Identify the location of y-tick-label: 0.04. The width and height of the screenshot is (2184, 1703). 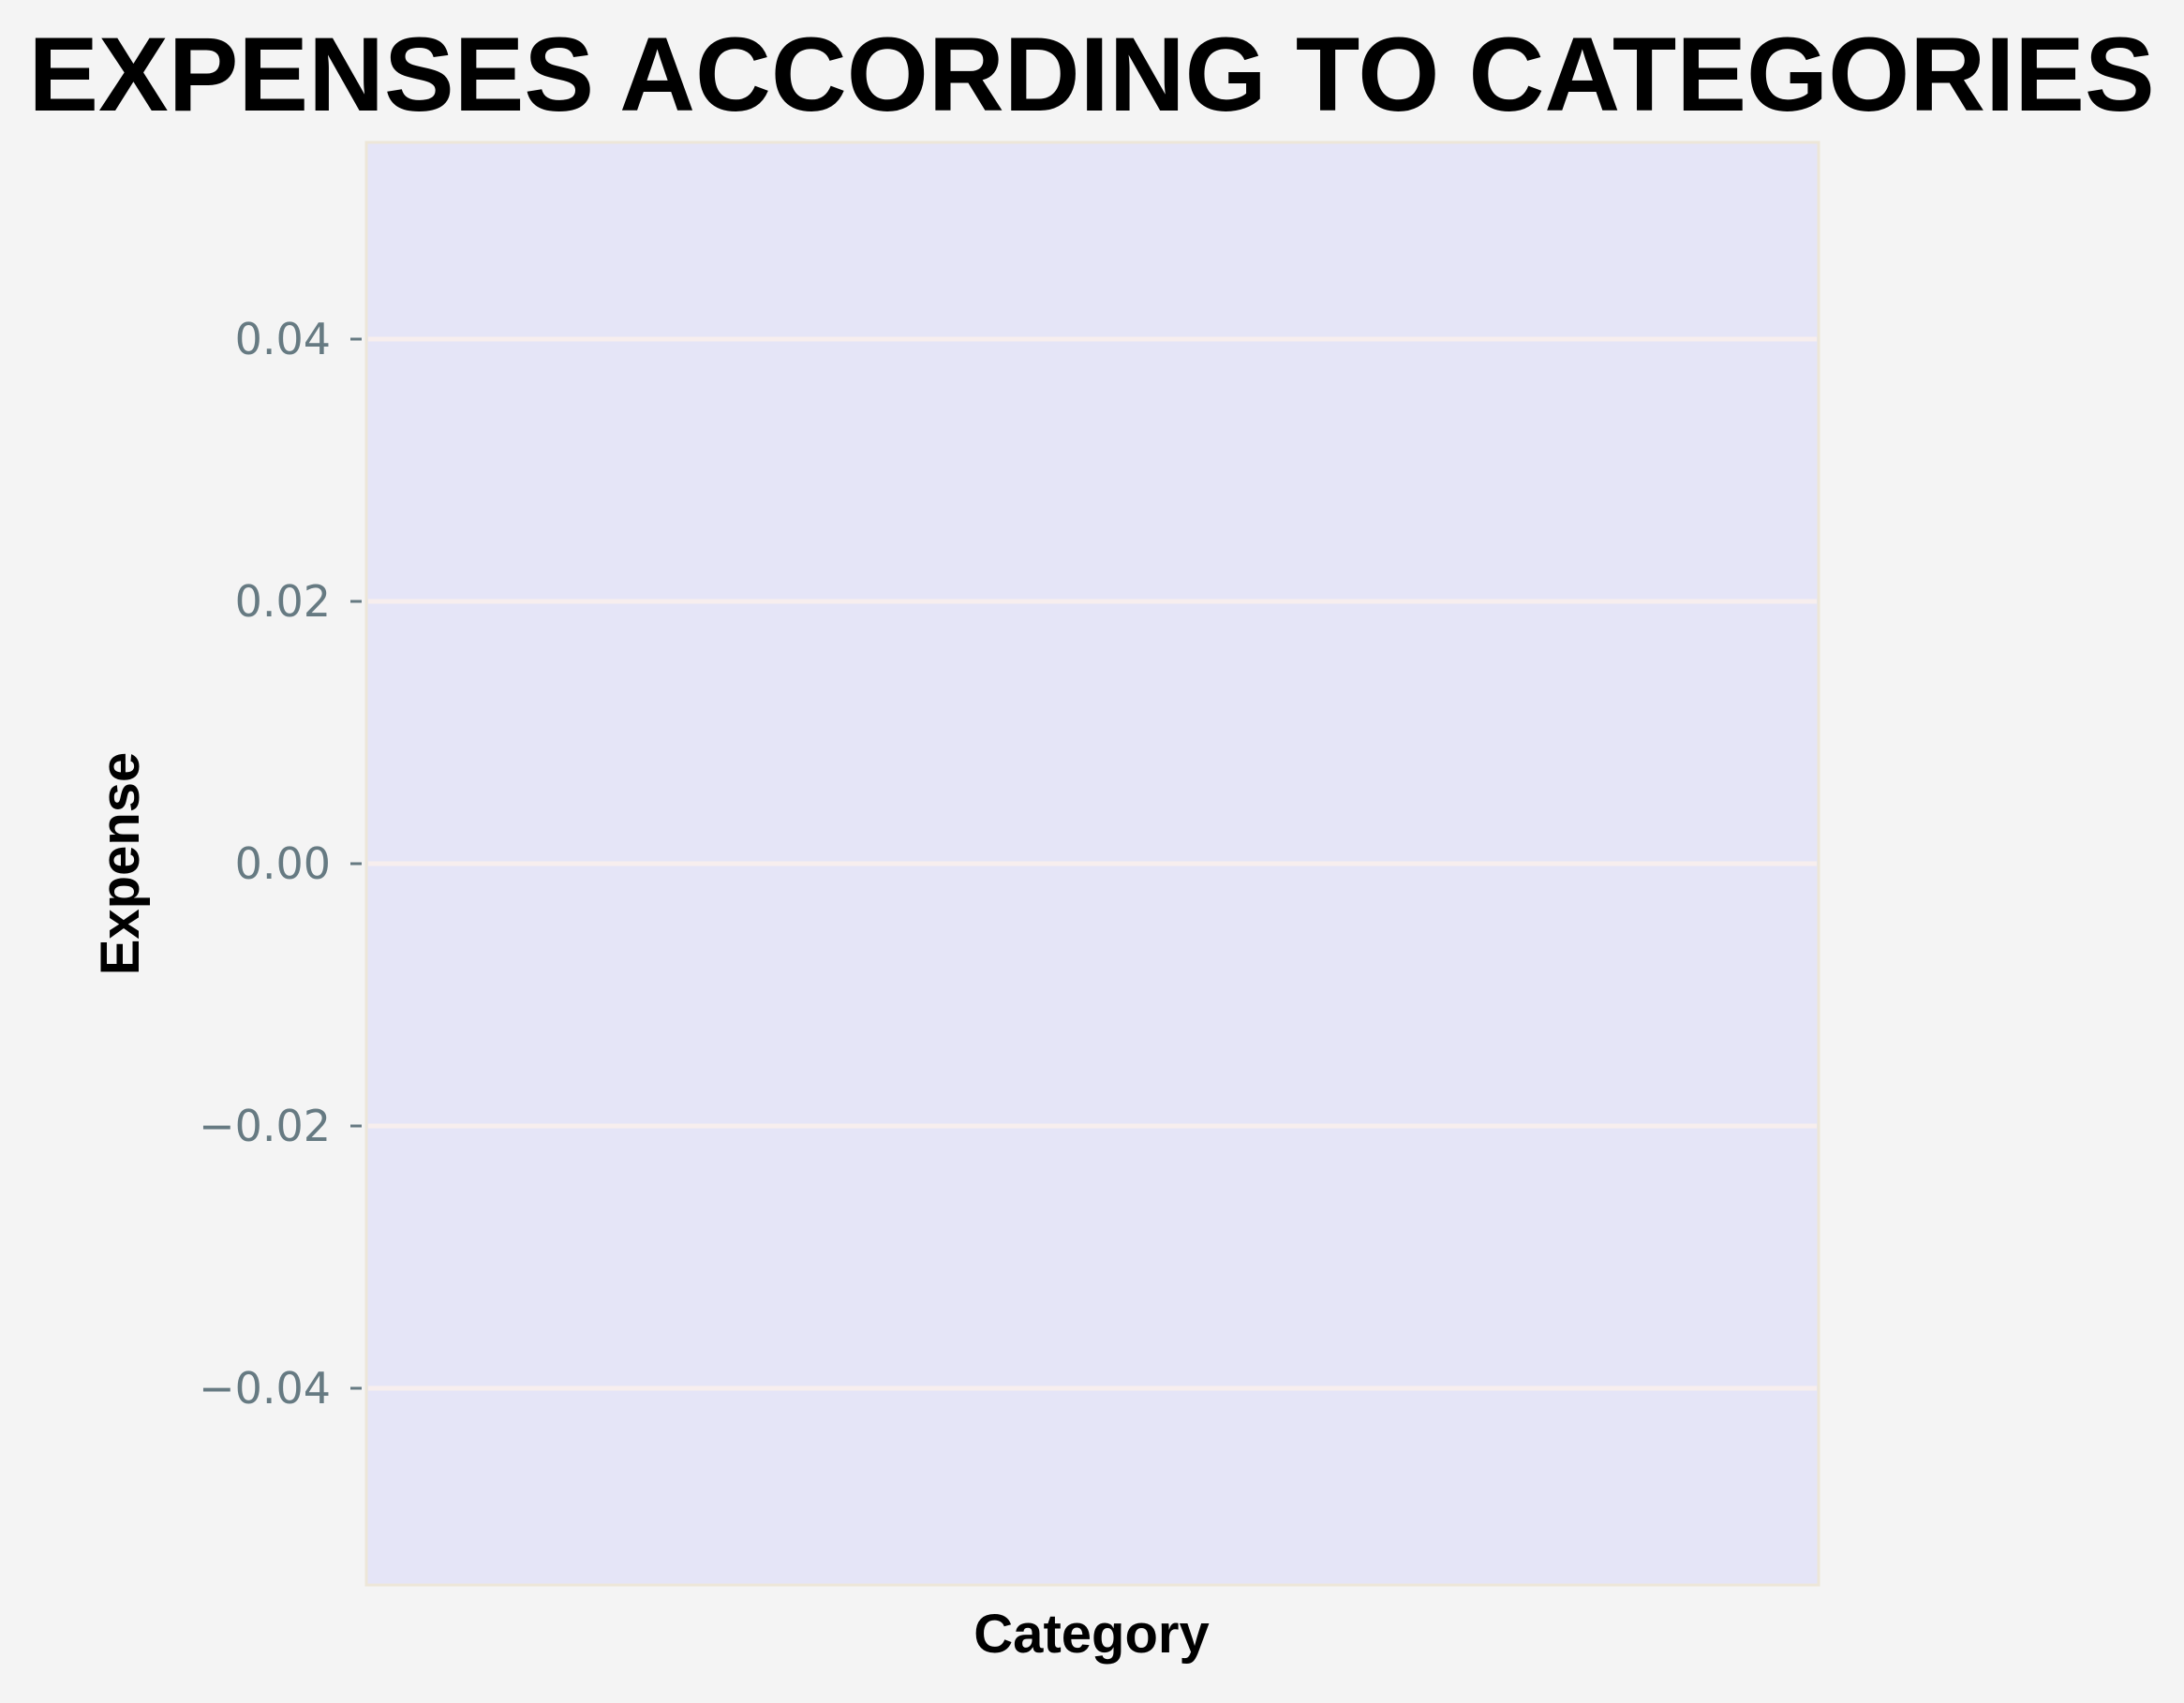
(283, 339).